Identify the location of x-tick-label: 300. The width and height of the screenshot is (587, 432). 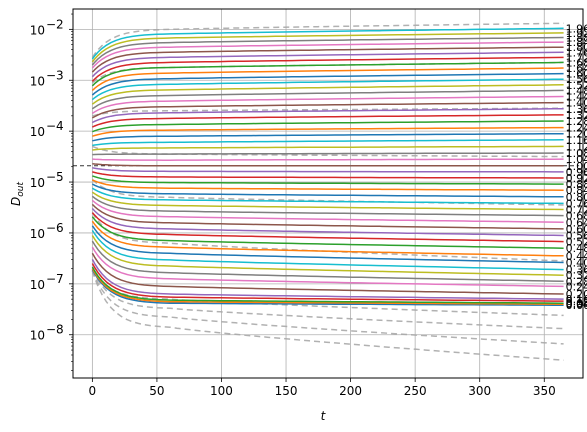
(479, 391).